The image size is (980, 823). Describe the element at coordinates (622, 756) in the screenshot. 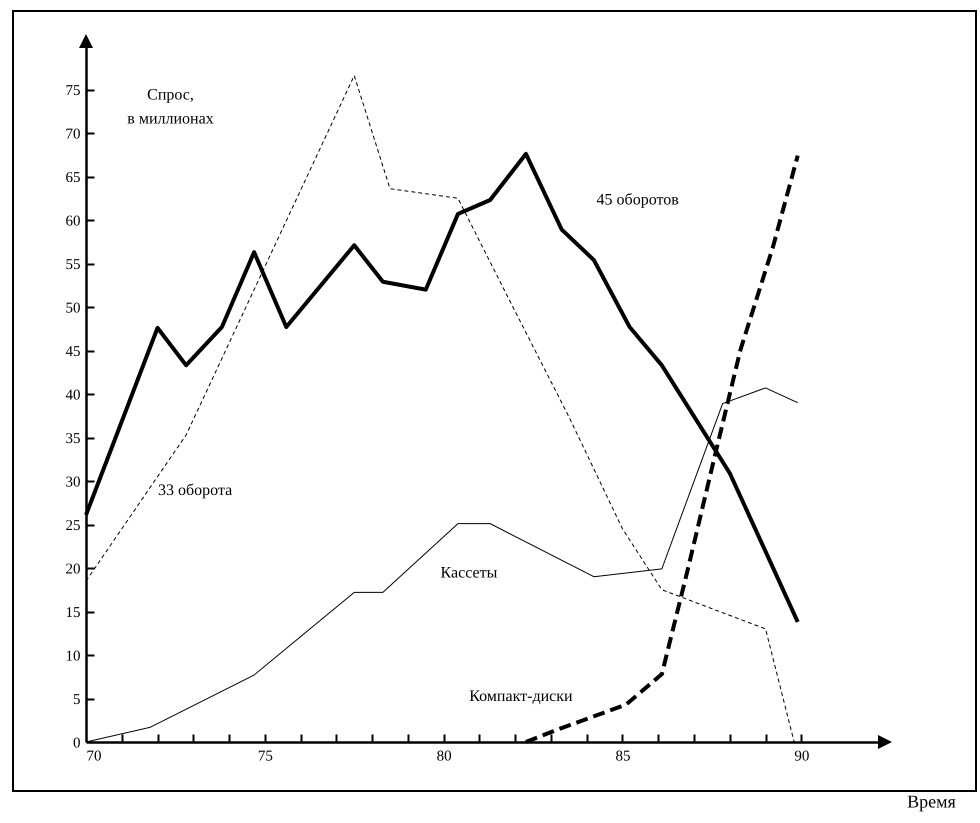

I see `x-tick-label: 85` at that location.